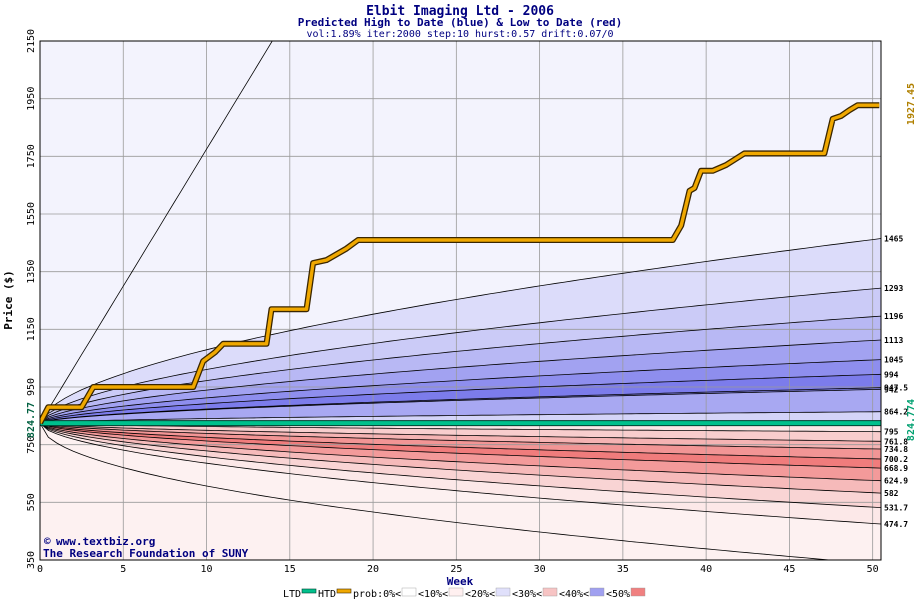 This screenshot has height=600, width=920. What do you see at coordinates (8, 300) in the screenshot?
I see `y-axis-label: Price ($)` at bounding box center [8, 300].